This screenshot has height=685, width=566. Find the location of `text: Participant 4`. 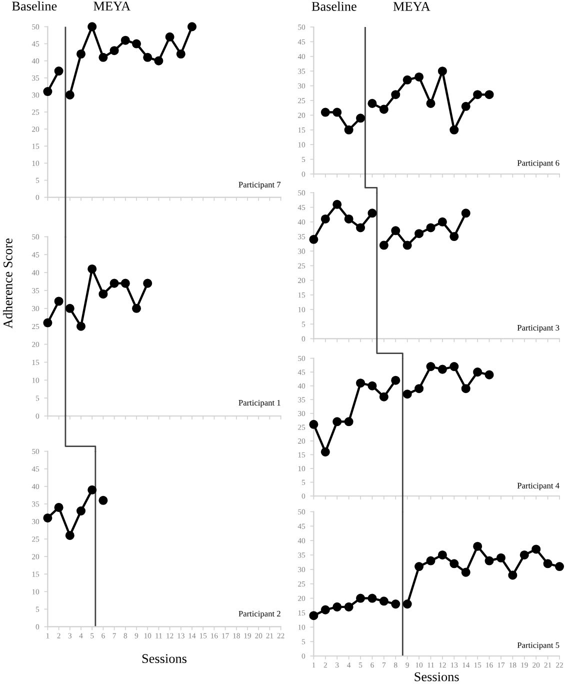

text: Participant 4 is located at coordinates (538, 486).